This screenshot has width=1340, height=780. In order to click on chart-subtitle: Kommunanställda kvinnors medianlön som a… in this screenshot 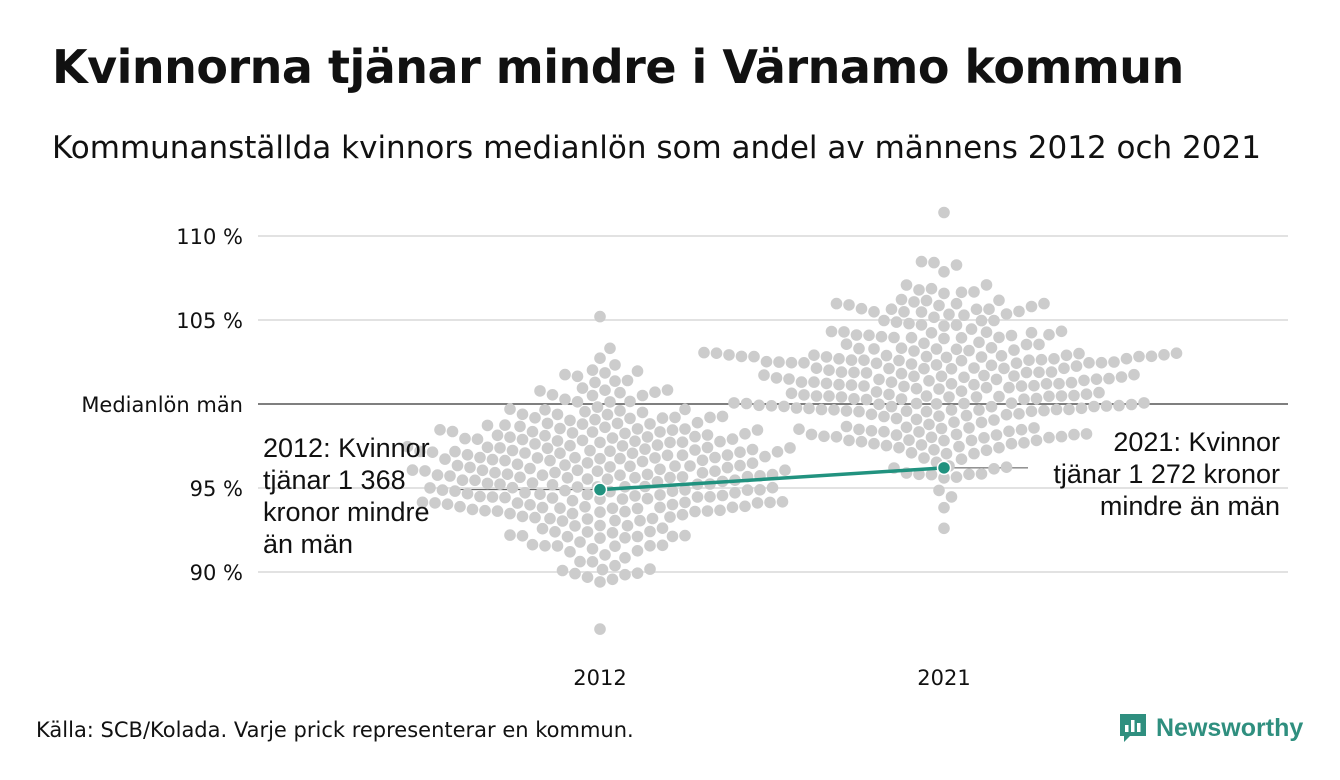, I will do `click(656, 148)`.